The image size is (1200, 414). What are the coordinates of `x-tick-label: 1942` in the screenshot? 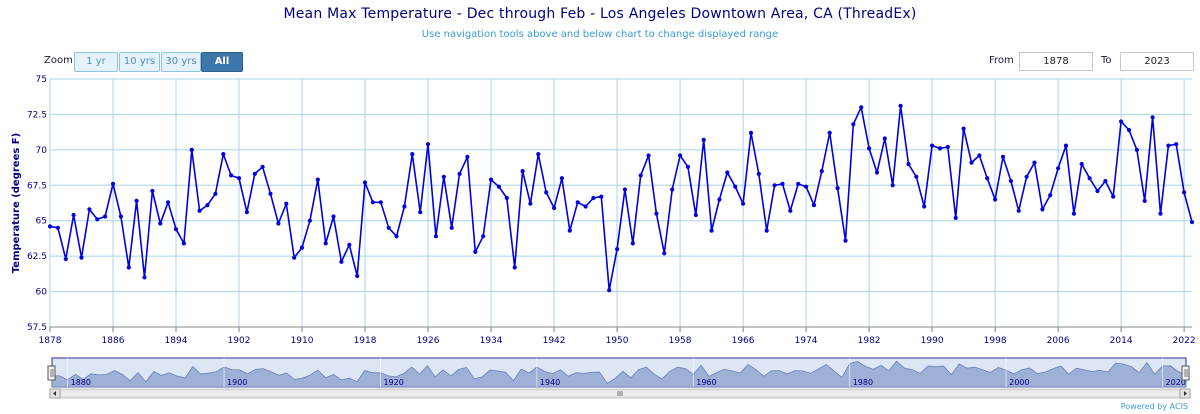 It's located at (554, 341).